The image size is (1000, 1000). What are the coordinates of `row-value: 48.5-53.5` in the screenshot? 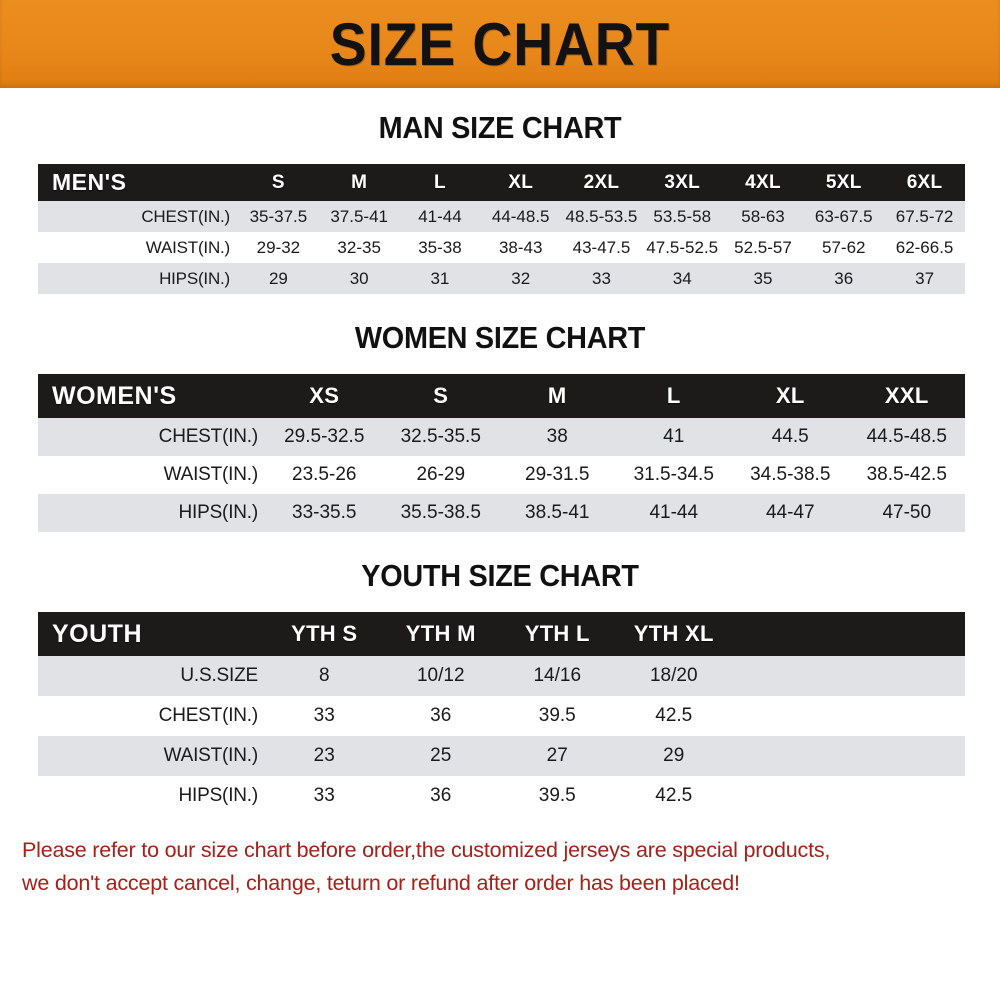 It's located at (601, 216).